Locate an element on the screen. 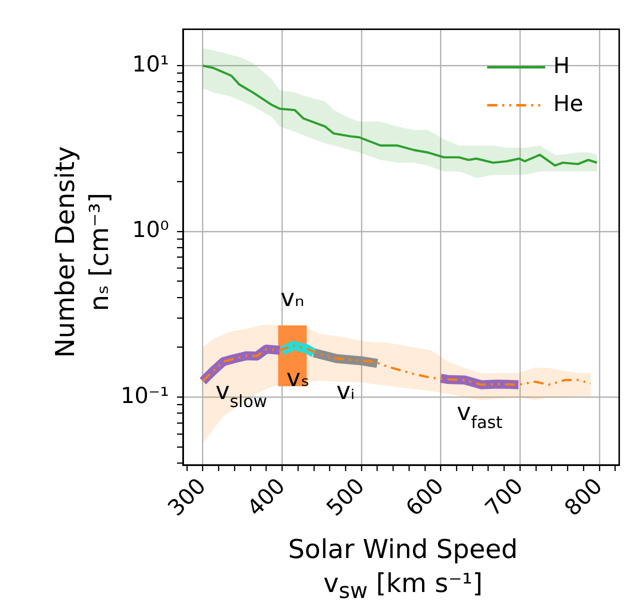 The image size is (637, 611). x-tick-label: 300 is located at coordinates (188, 498).